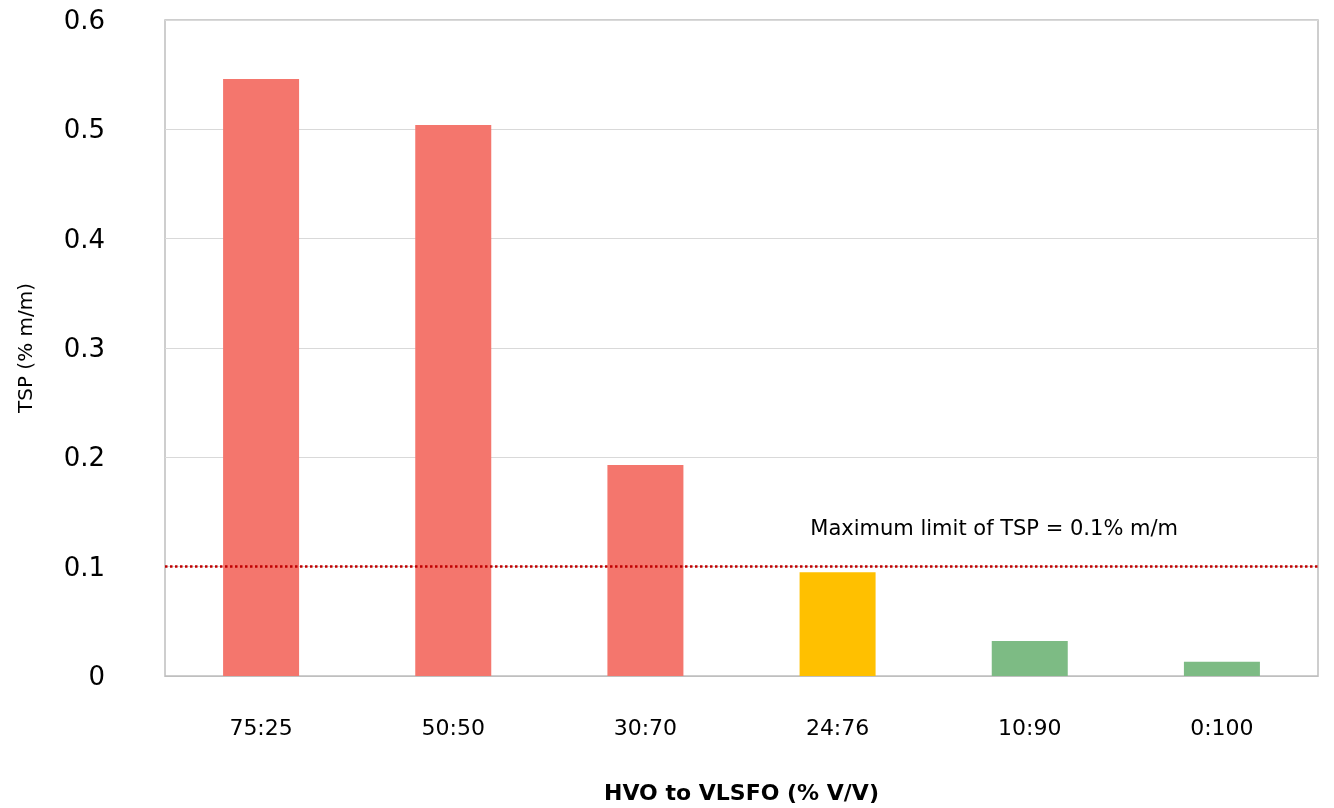 The width and height of the screenshot is (1334, 808). What do you see at coordinates (645, 727) in the screenshot?
I see `x-tick-label: 30:70` at bounding box center [645, 727].